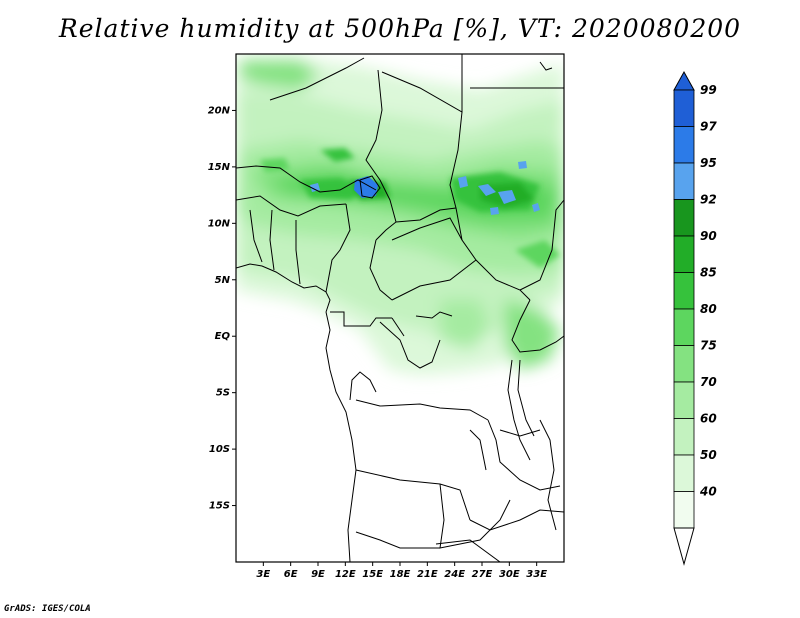  I want to click on colorbar-label: 50, so click(708, 455).